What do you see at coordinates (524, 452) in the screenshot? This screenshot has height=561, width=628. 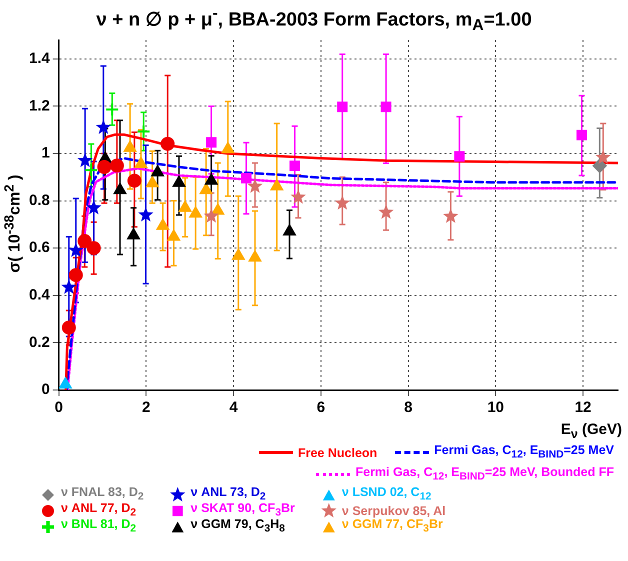 I see `legend-label: Fermi Gas, C$_{12}$, E$_{BIND}$=25 MeV` at bounding box center [524, 452].